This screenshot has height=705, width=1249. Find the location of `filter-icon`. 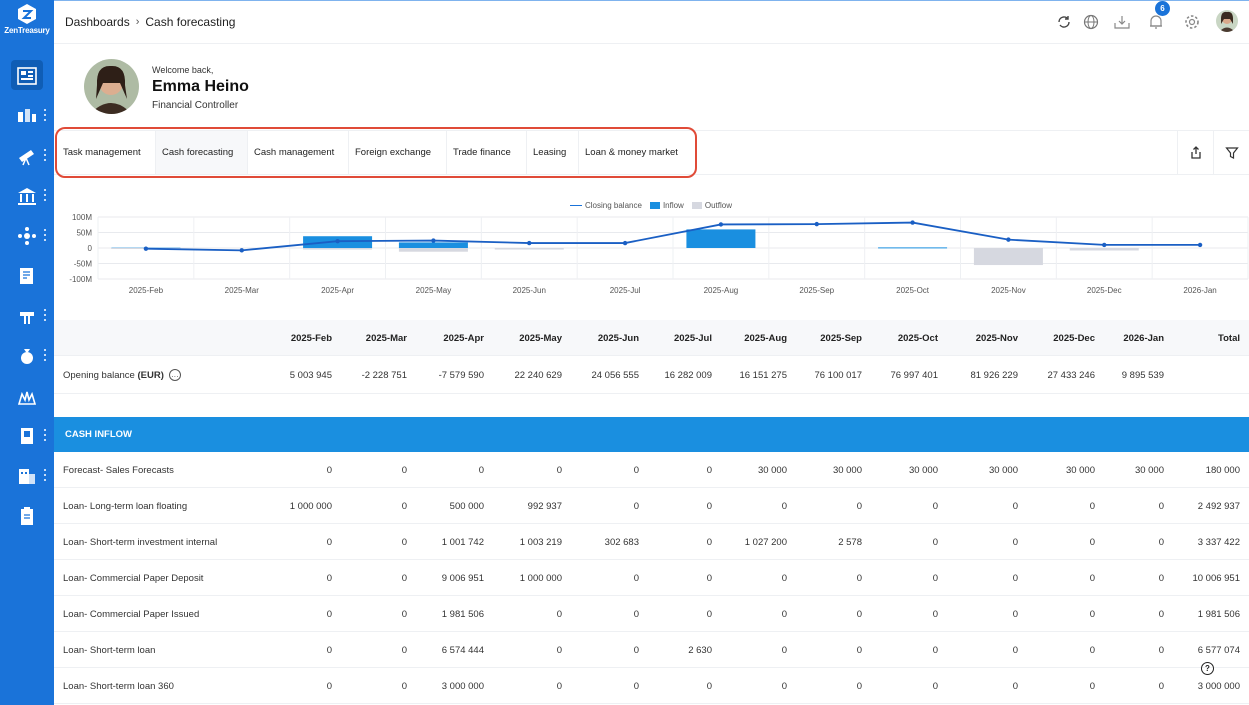

filter-icon is located at coordinates (1232, 153).